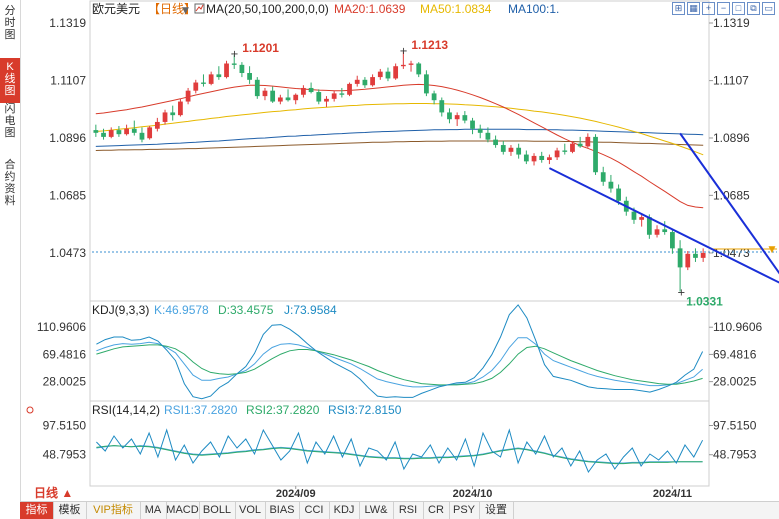 Image resolution: width=779 pixels, height=519 pixels. Describe the element at coordinates (199, 8) in the screenshot. I see `ma-settings-glyph` at that location.